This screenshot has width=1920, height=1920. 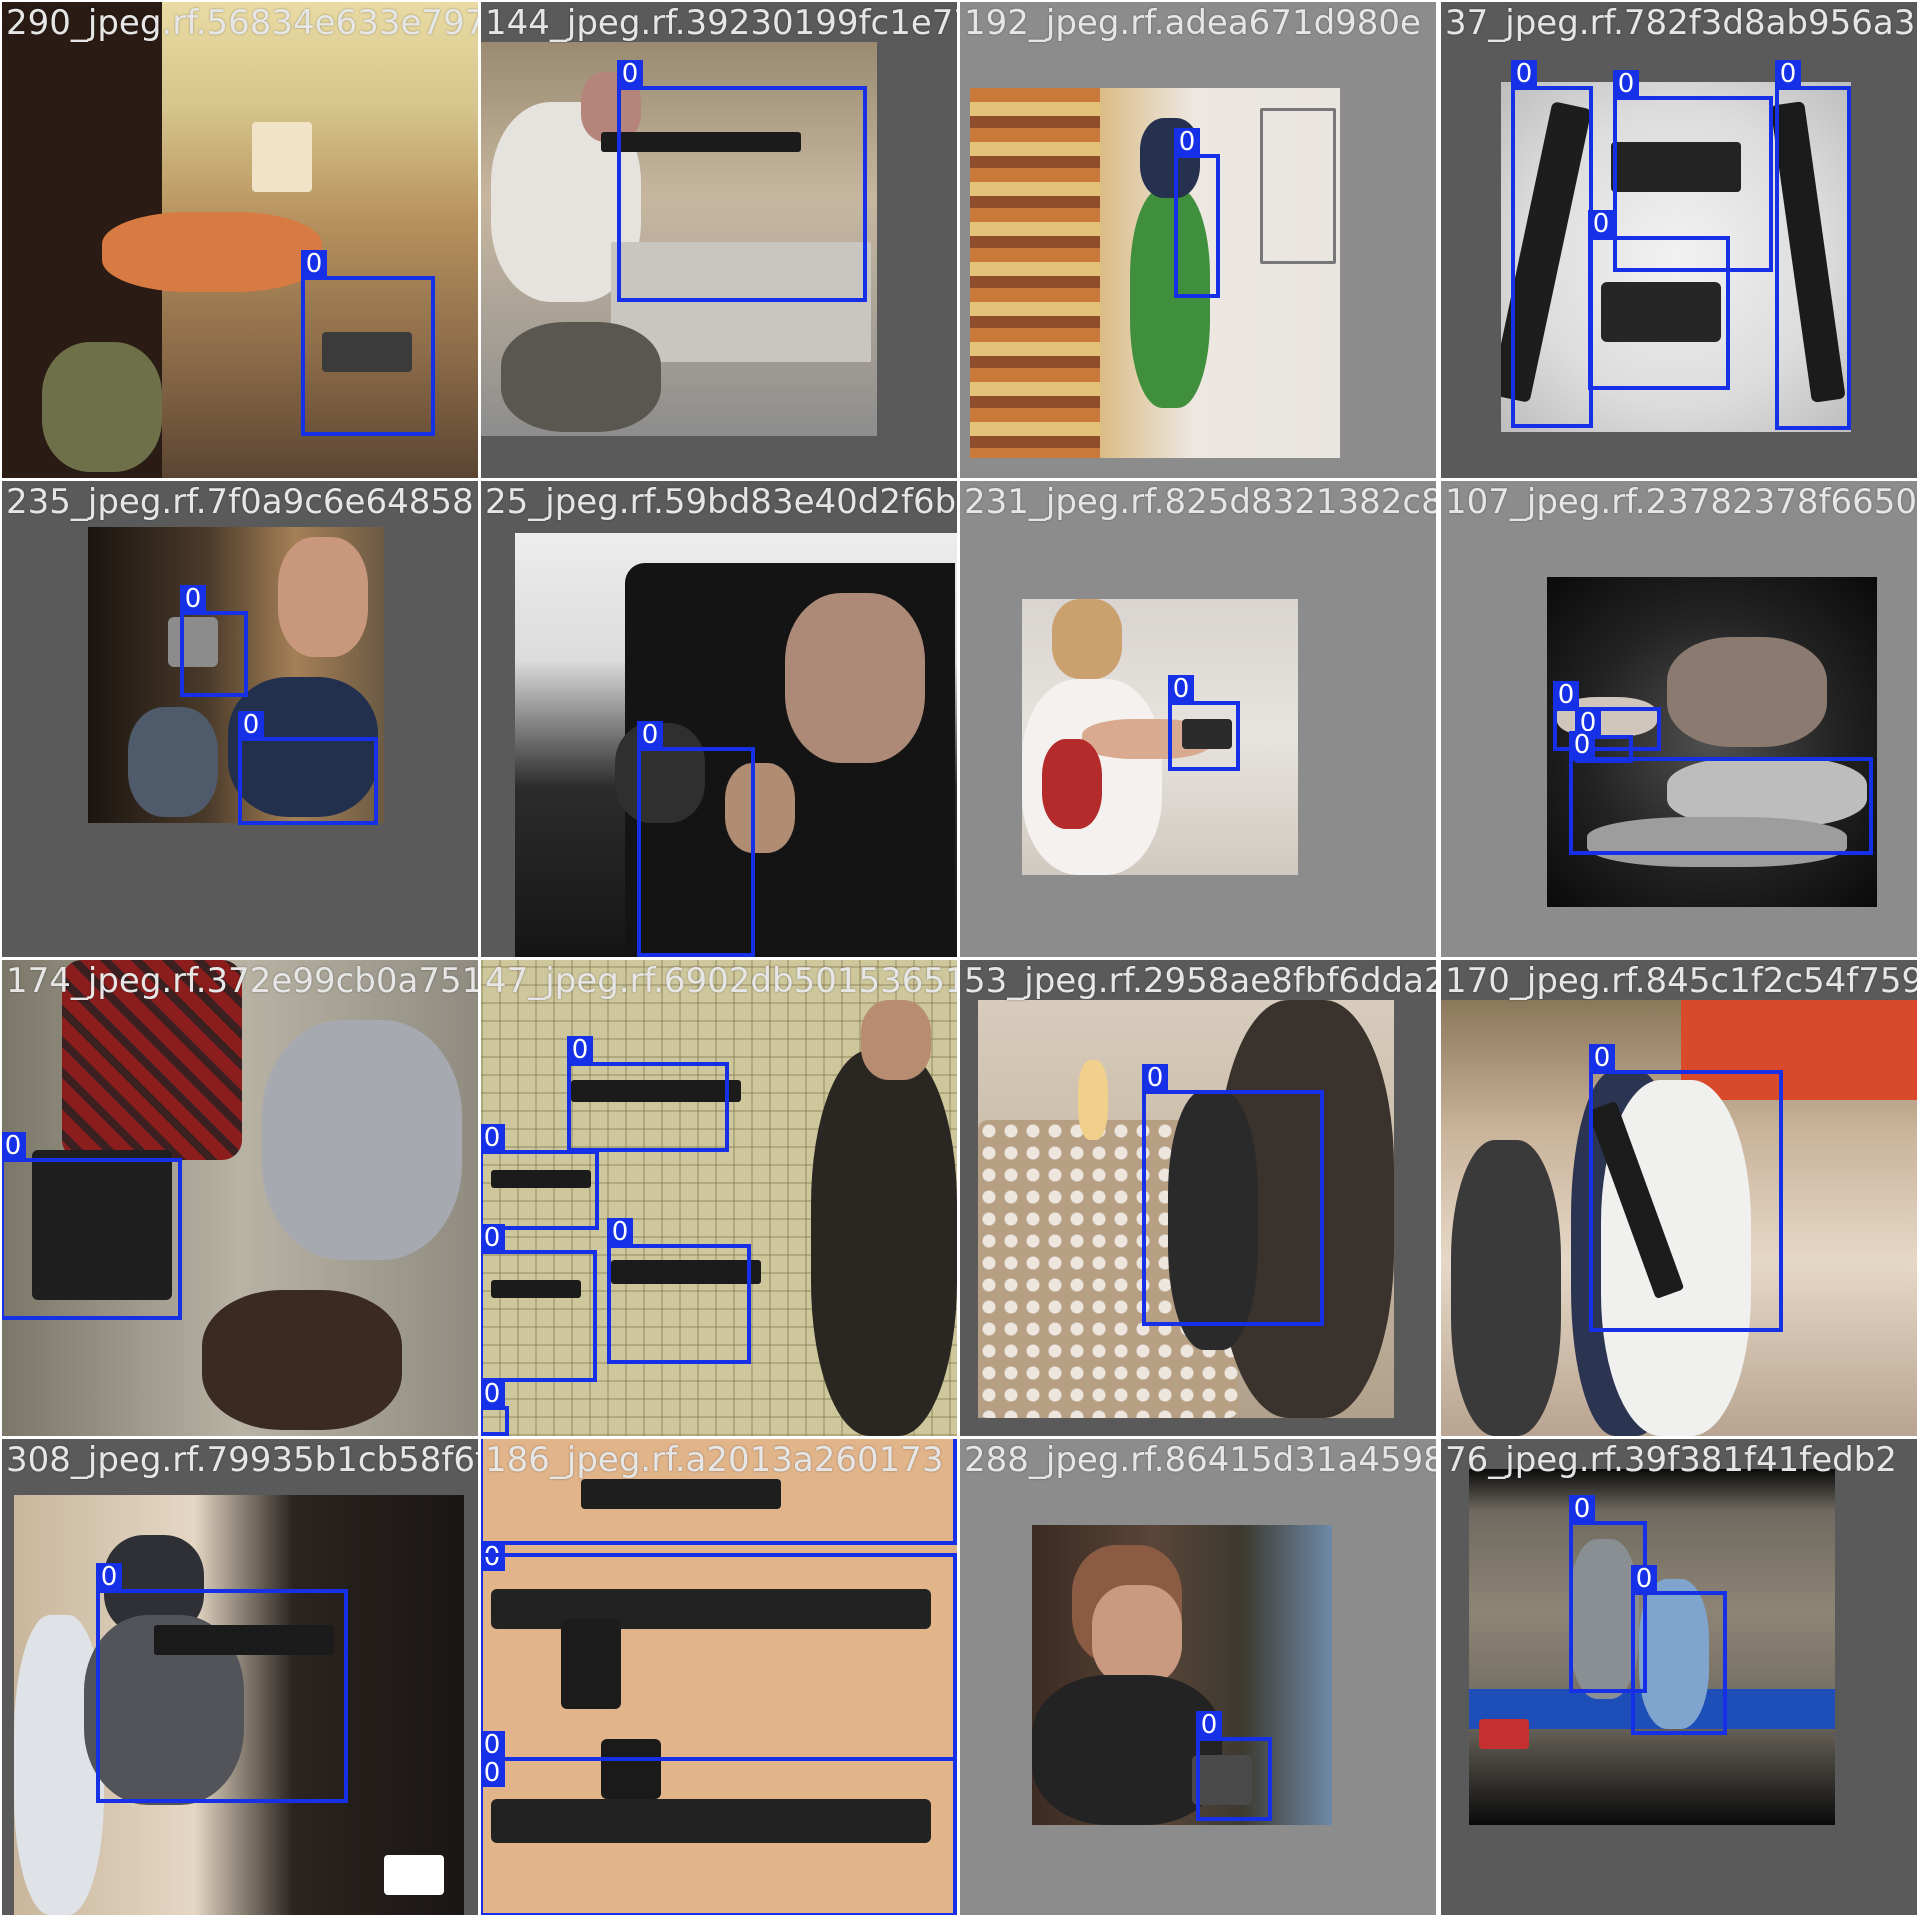 I want to click on mosaic-tile: 37_jpeg.rf.782f3d8ab956a35 0 0 0 0, so click(x=1679, y=240).